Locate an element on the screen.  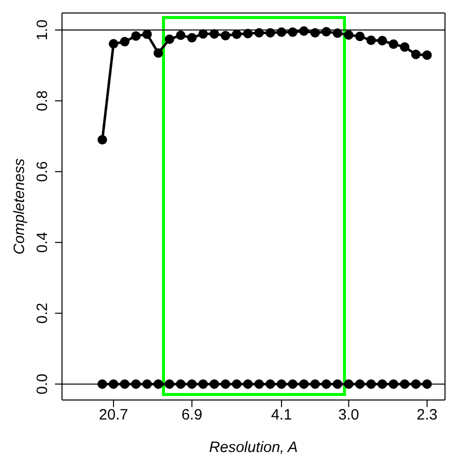
x-tick-label: 6.9 is located at coordinates (191, 415).